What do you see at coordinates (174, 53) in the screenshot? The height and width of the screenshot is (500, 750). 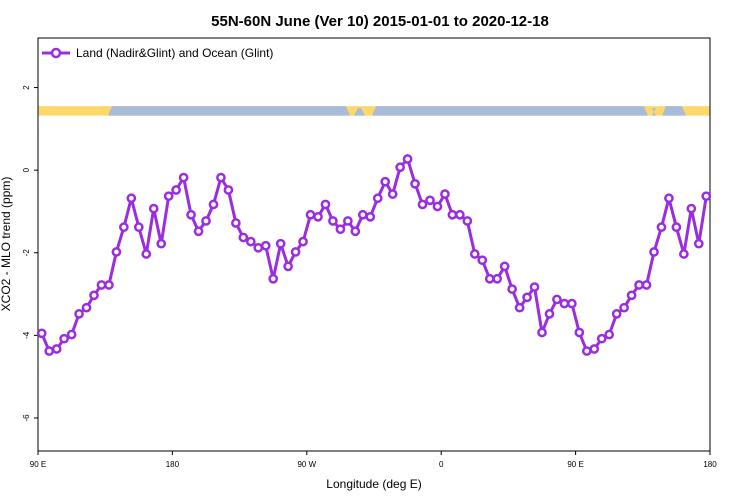 I see `legend-label: Land (Nadir&Glint) and Ocean (Glint)` at bounding box center [174, 53].